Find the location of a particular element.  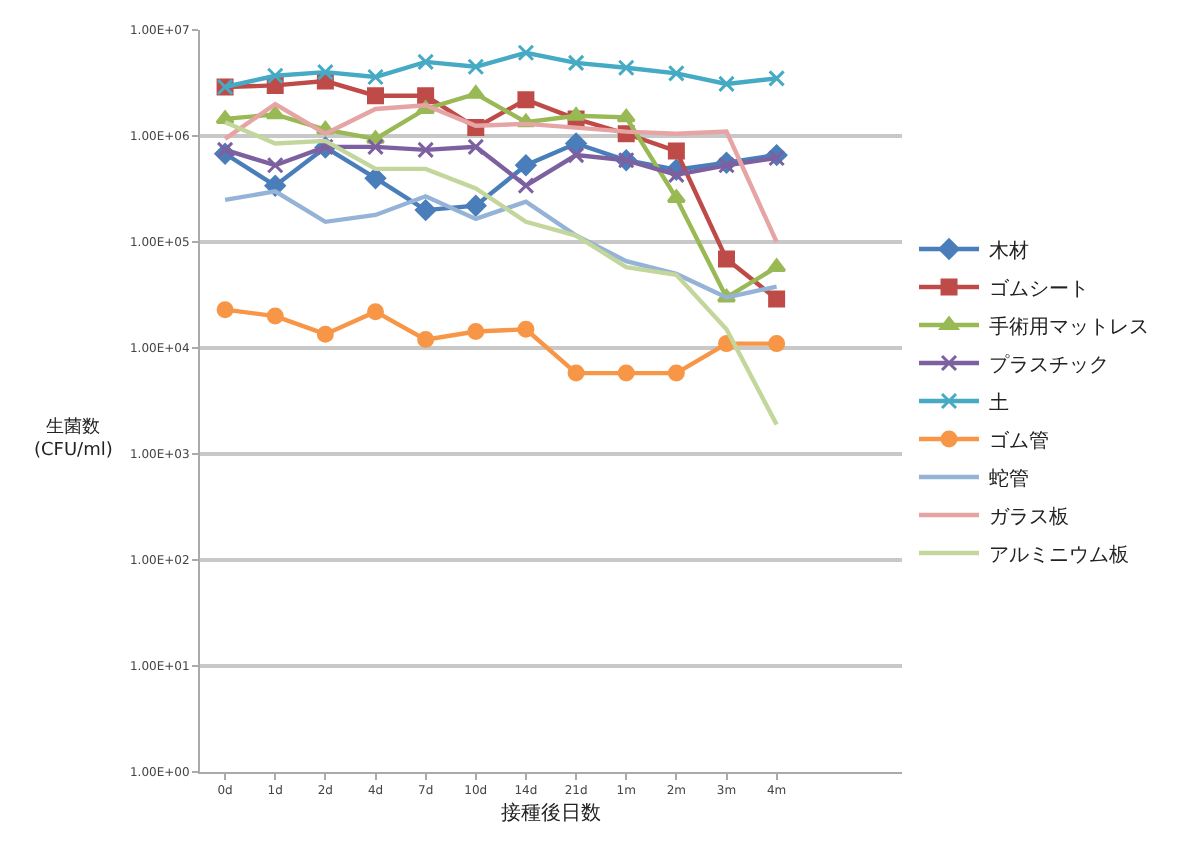

legend-label: ゴムシート is located at coordinates (1039, 288).